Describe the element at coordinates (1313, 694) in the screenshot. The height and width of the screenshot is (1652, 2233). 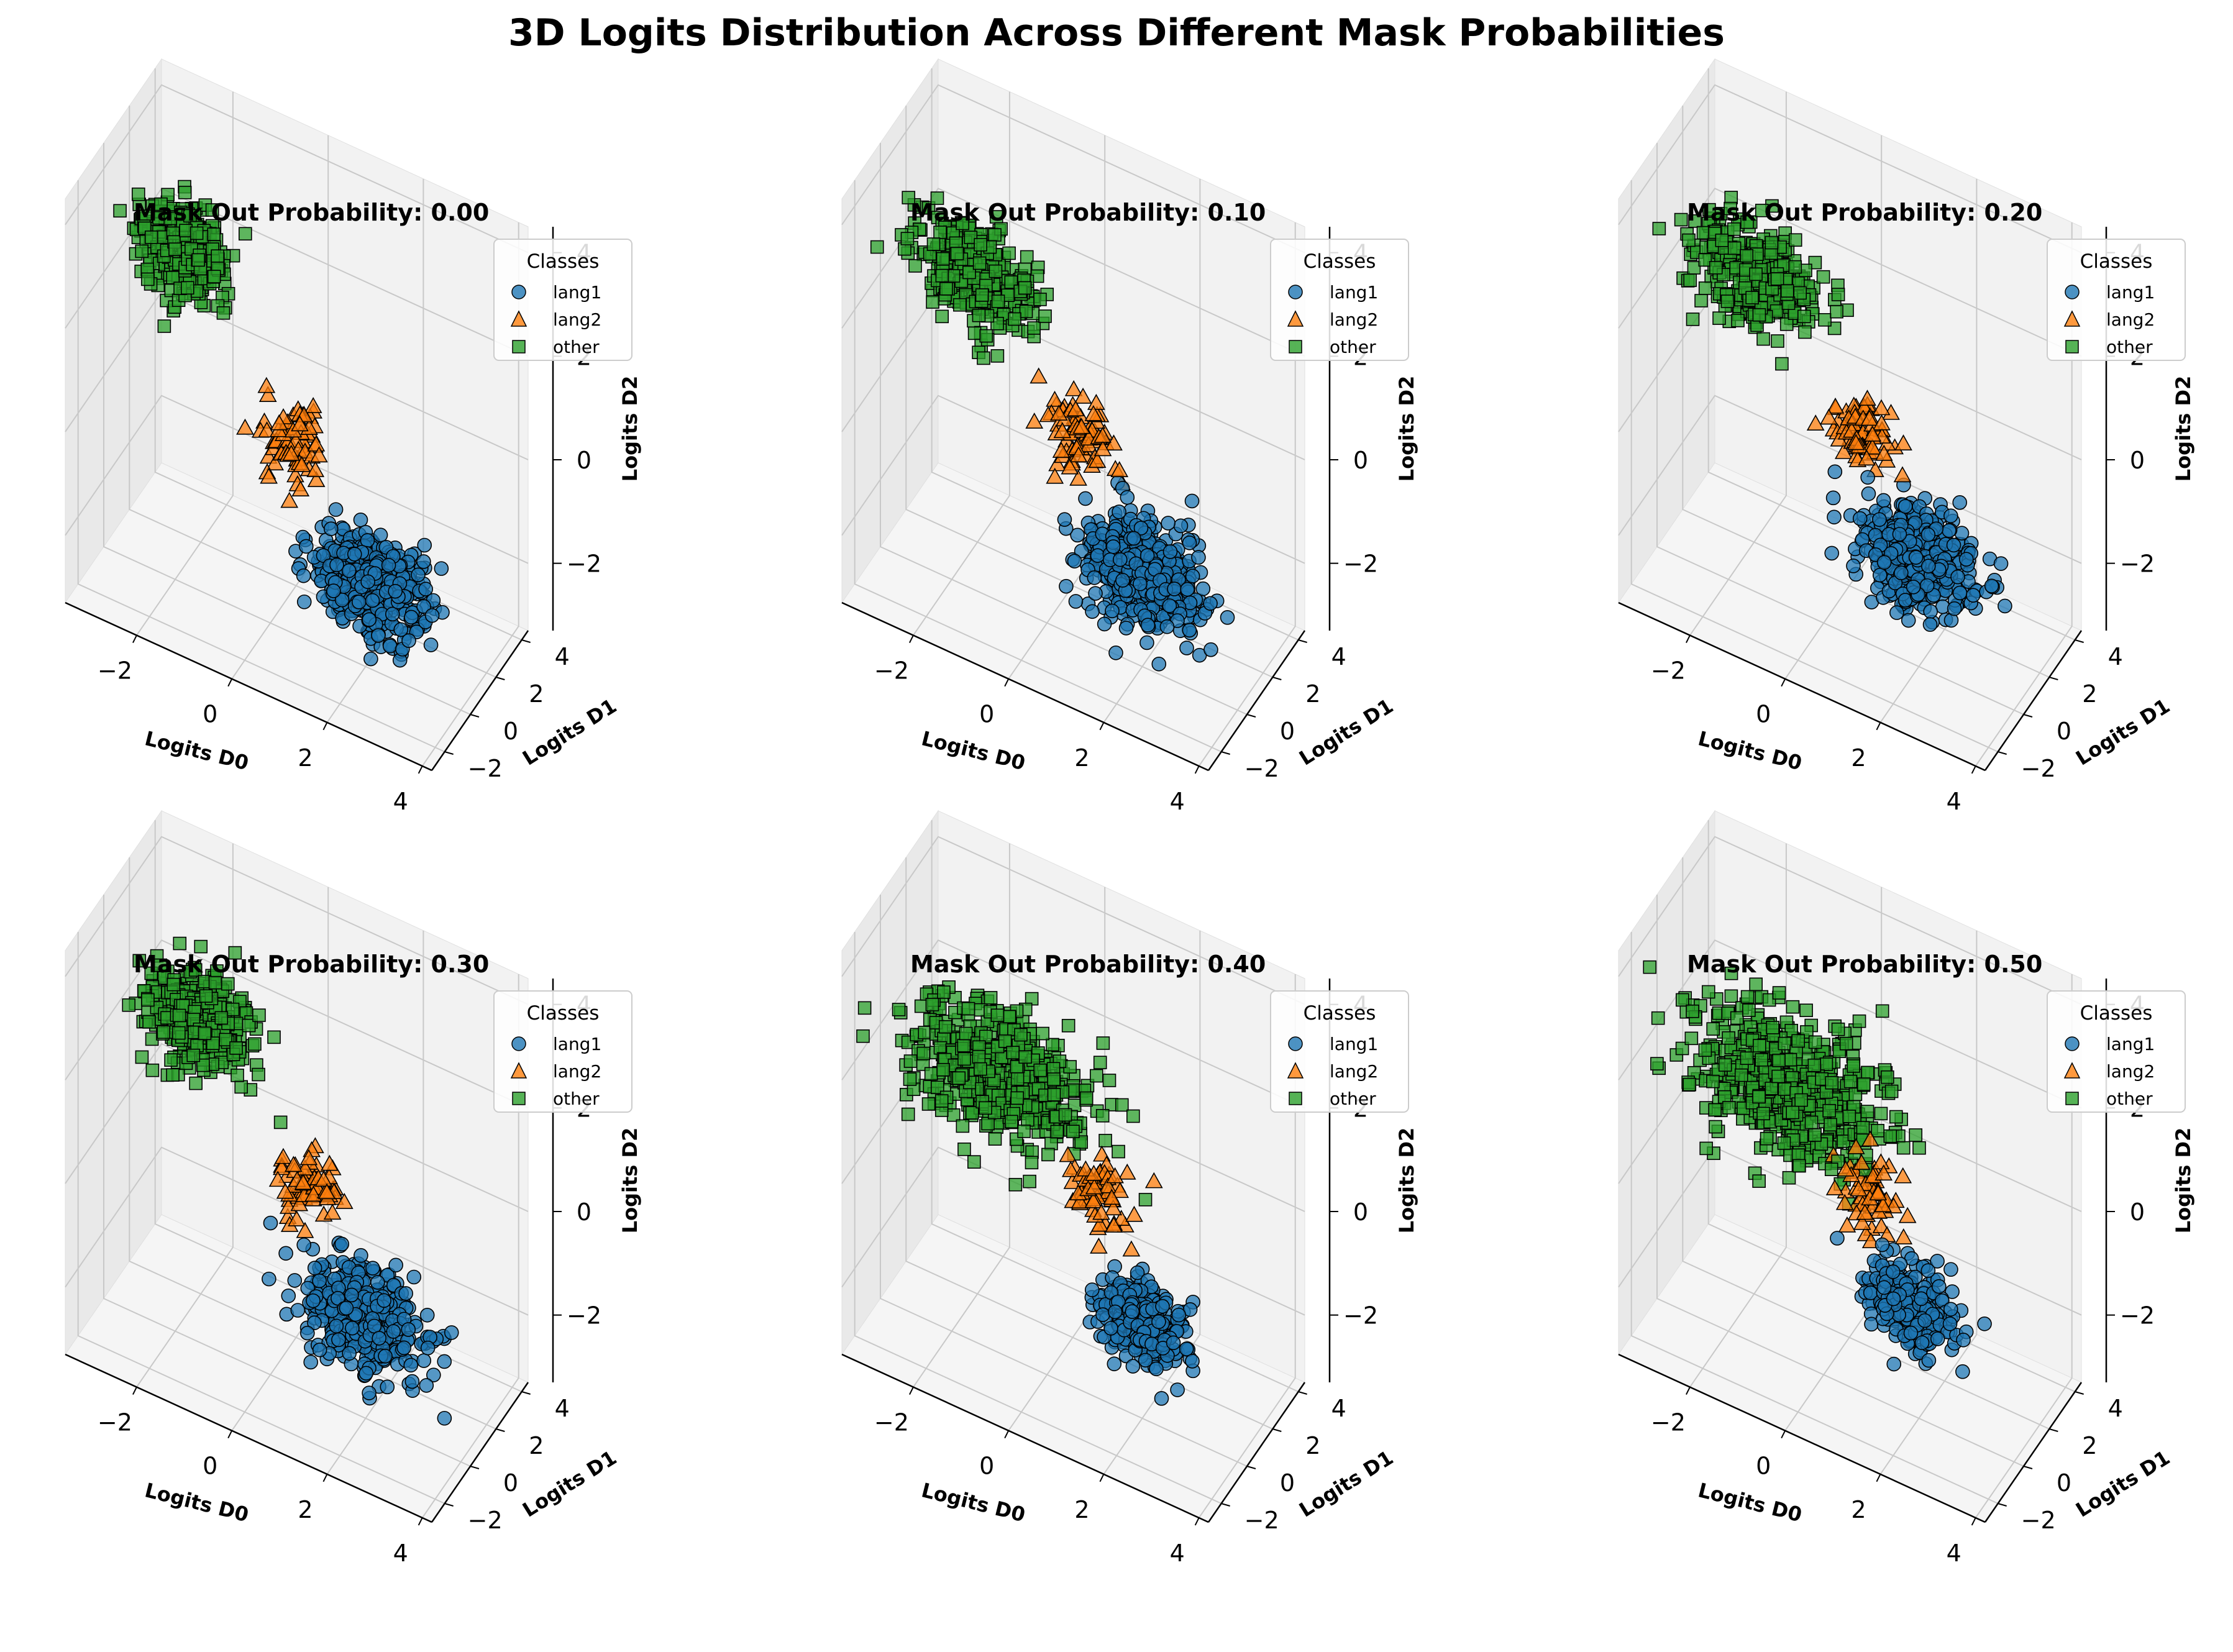
I see `y-tick-label: 2` at that location.